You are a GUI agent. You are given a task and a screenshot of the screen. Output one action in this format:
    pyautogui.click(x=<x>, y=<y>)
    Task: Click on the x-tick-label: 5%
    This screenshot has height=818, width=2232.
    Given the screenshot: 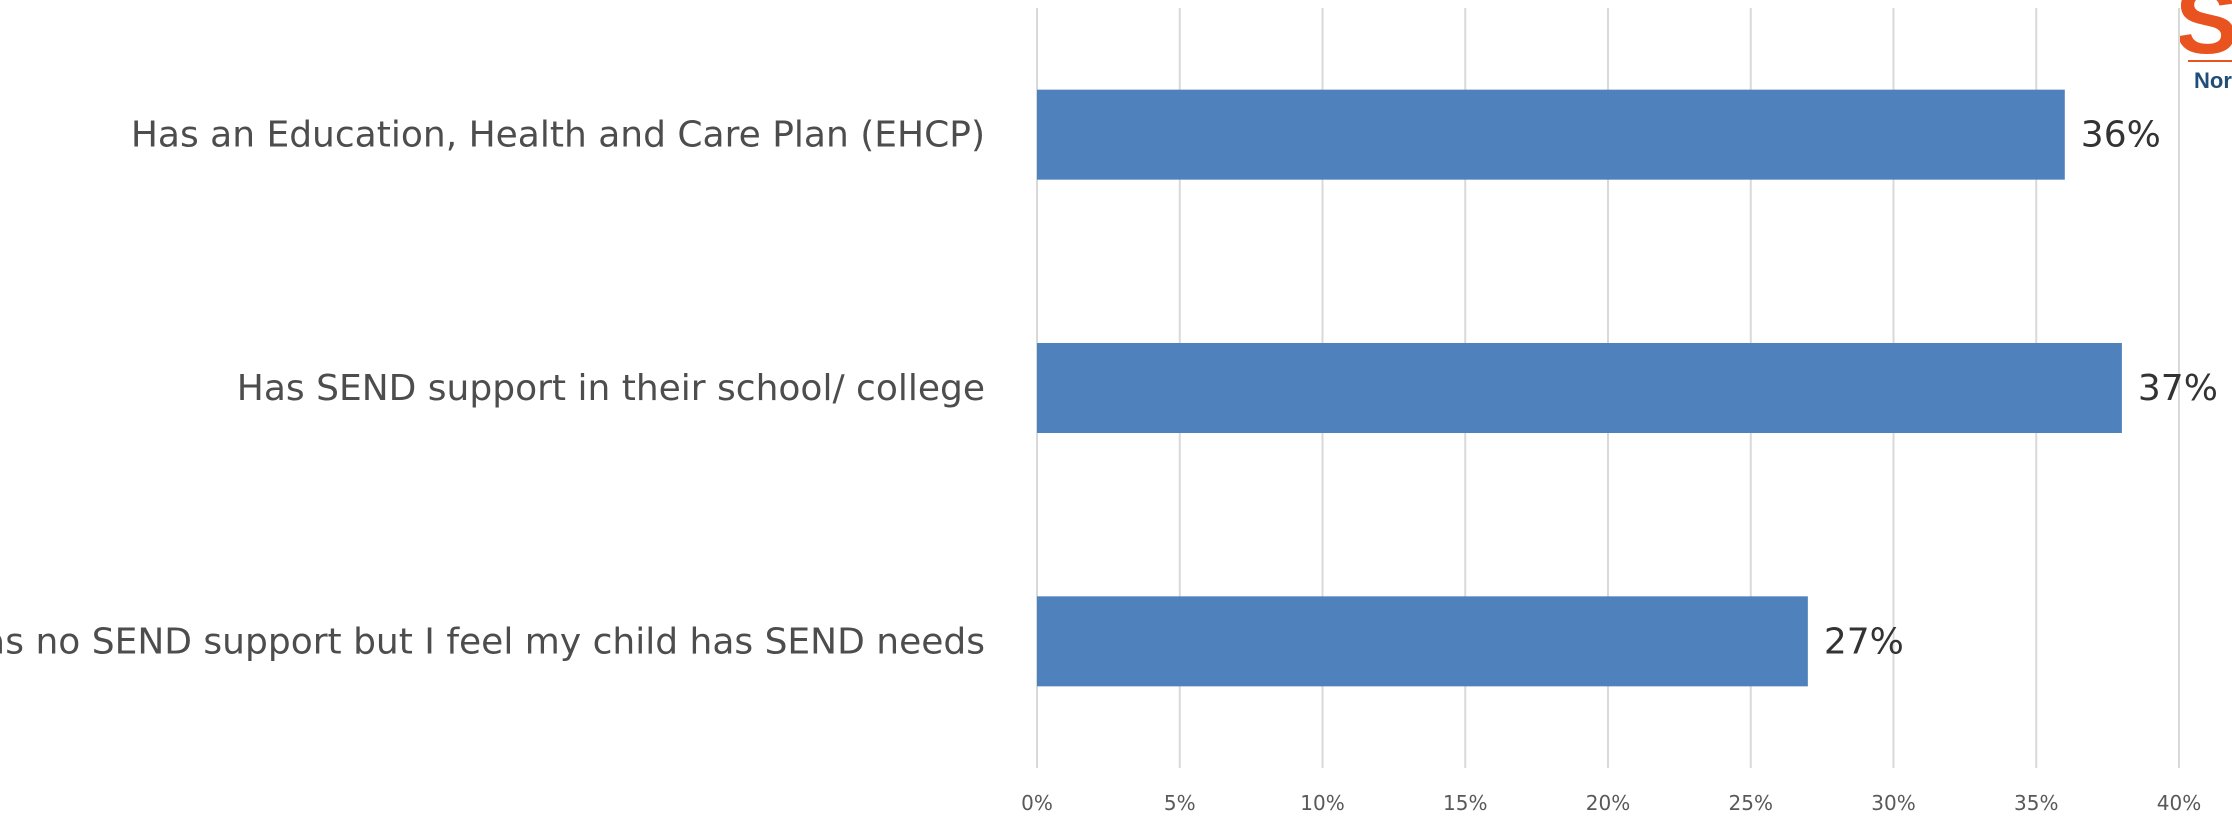 What is the action you would take?
    pyautogui.click(x=1180, y=803)
    